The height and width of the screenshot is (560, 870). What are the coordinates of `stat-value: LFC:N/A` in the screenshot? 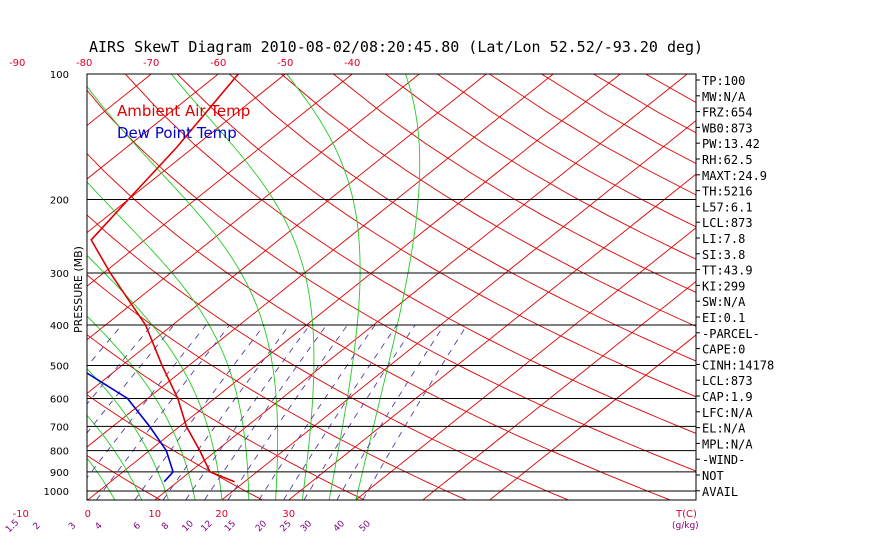 It's located at (727, 413).